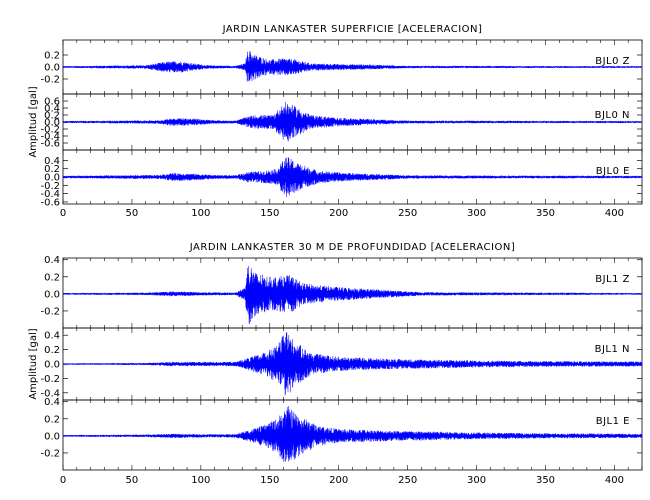 The height and width of the screenshot is (500, 650). I want to click on trace-label: BJL0 Z, so click(612, 61).